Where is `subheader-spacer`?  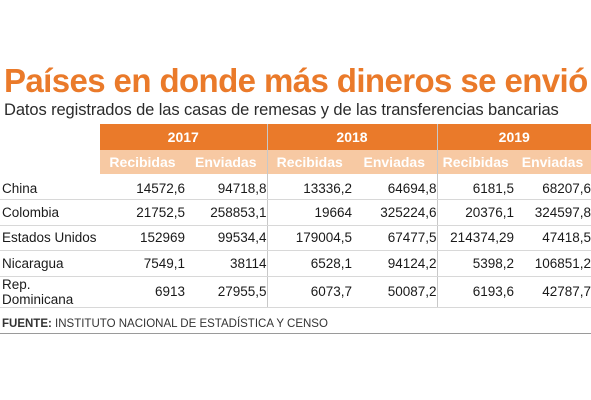 subheader-spacer is located at coordinates (50, 162).